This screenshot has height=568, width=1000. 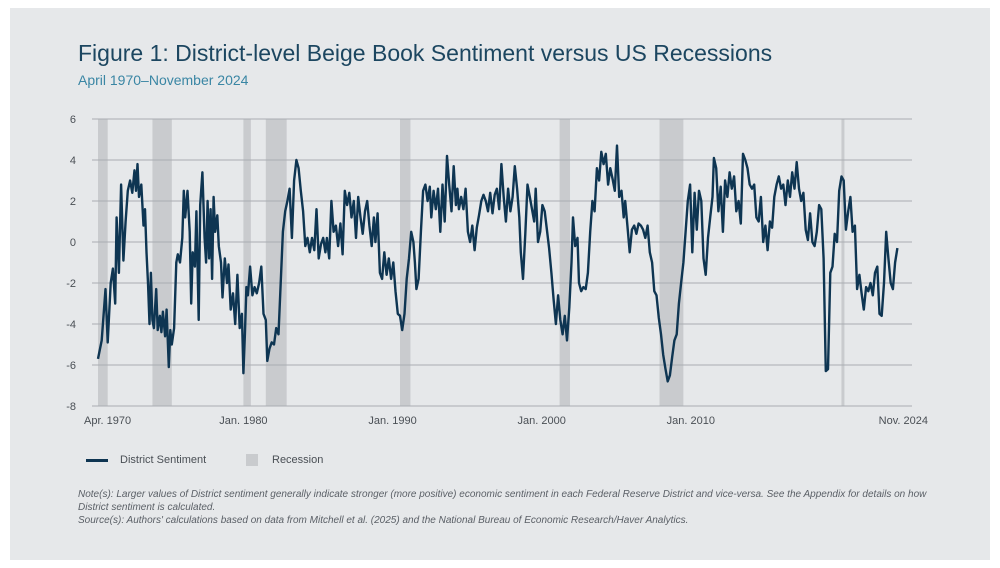 I want to click on y-tick-label: -8, so click(x=71, y=407).